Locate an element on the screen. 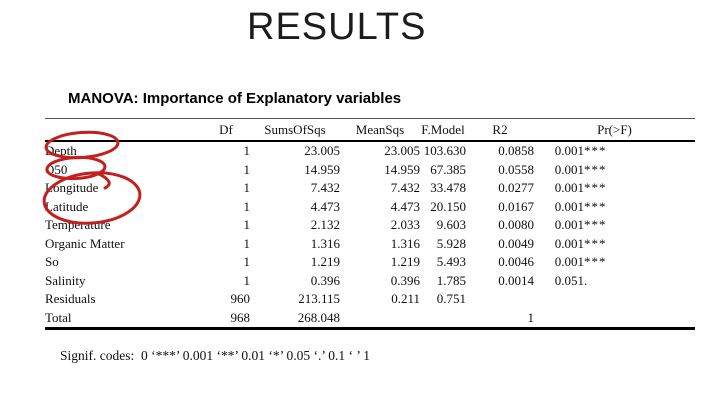 This screenshot has width=720, height=405. row-label: O50 is located at coordinates (56, 169).